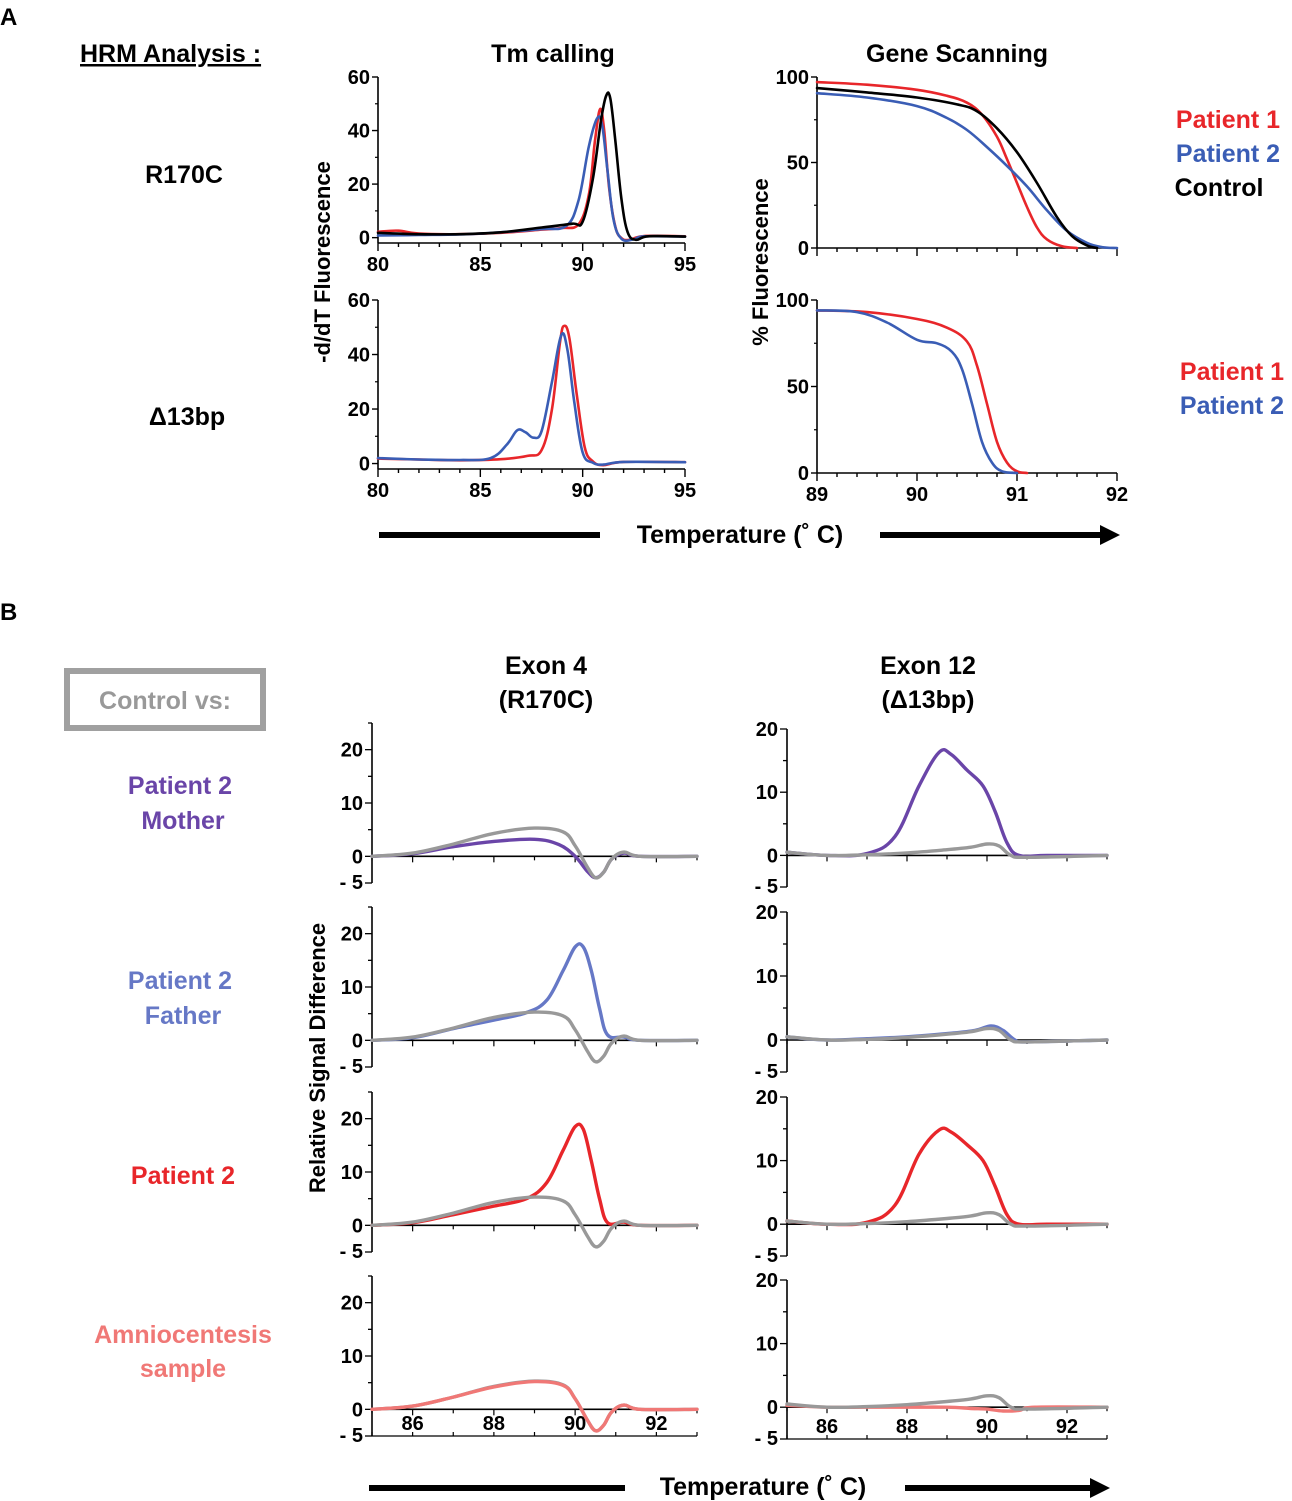  I want to click on series-line-patient-2-father, so click(534, 992).